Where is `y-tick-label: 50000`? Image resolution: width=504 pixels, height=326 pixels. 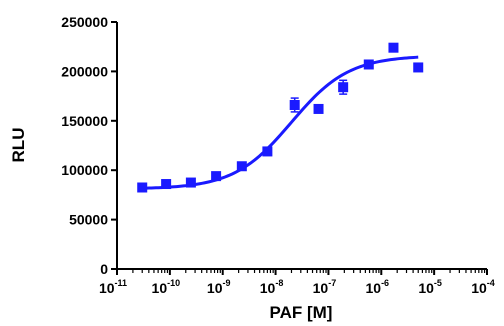
y-tick-label: 50000 is located at coordinates (88, 220).